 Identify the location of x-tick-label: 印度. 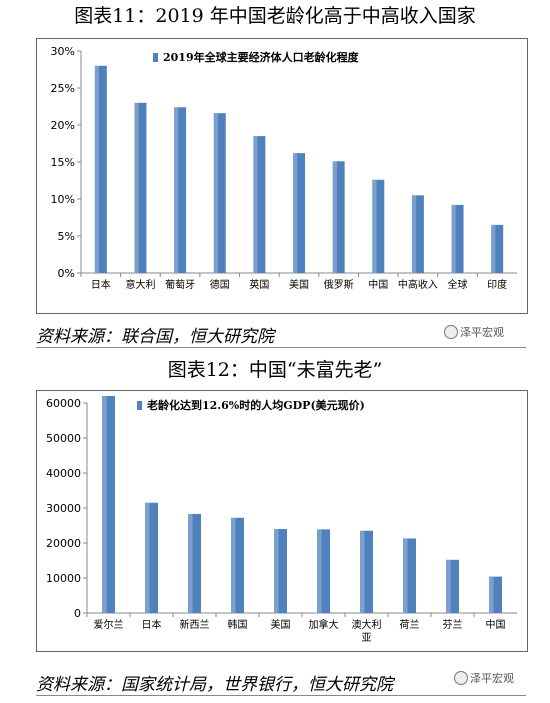
(497, 284).